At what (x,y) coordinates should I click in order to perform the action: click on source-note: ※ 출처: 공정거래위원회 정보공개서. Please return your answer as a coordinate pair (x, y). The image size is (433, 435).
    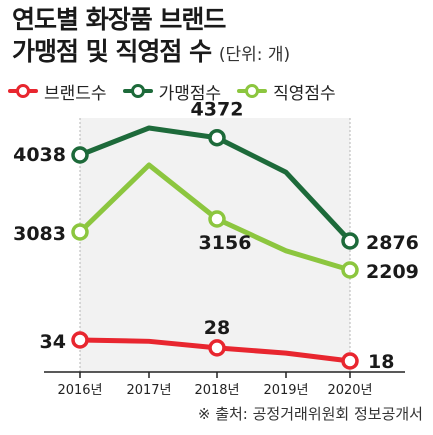
    Looking at the image, I should click on (310, 414).